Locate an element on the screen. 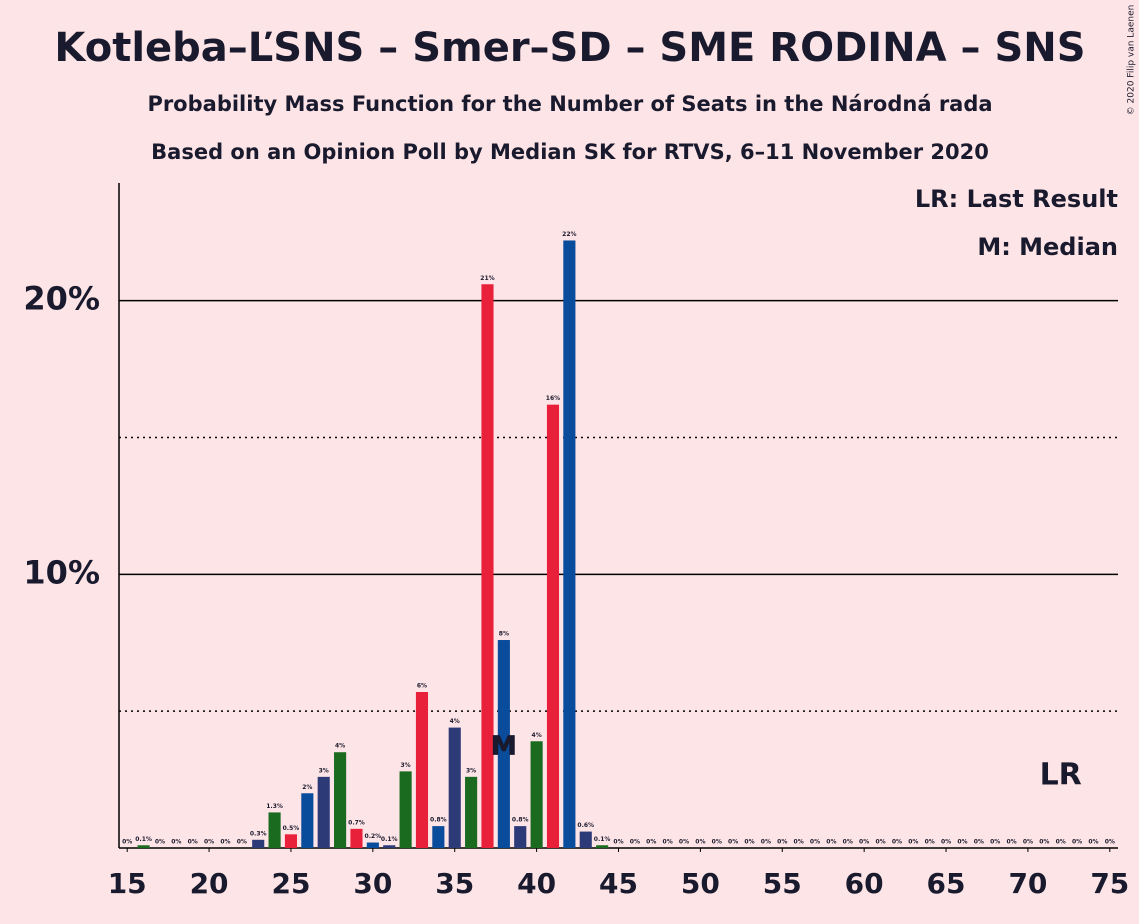 The width and height of the screenshot is (1139, 924). x-tick-label: 45 is located at coordinates (618, 883).